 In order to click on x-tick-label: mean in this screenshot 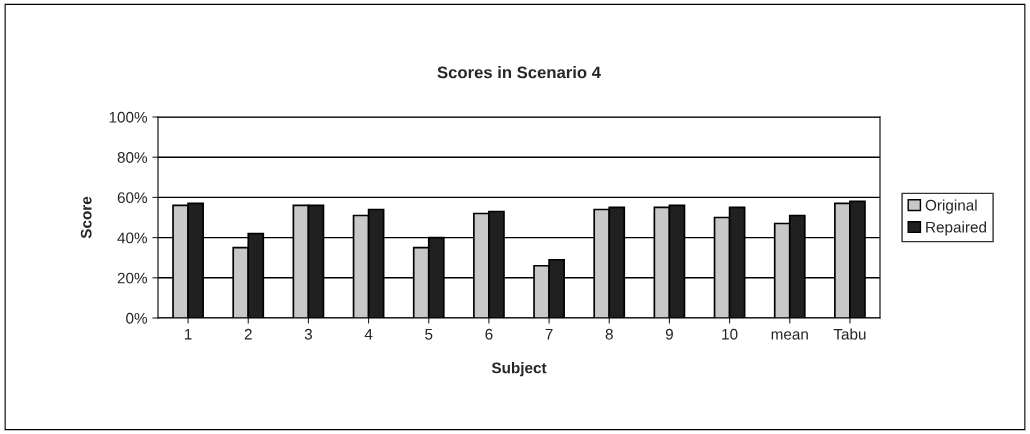, I will do `click(789, 335)`.